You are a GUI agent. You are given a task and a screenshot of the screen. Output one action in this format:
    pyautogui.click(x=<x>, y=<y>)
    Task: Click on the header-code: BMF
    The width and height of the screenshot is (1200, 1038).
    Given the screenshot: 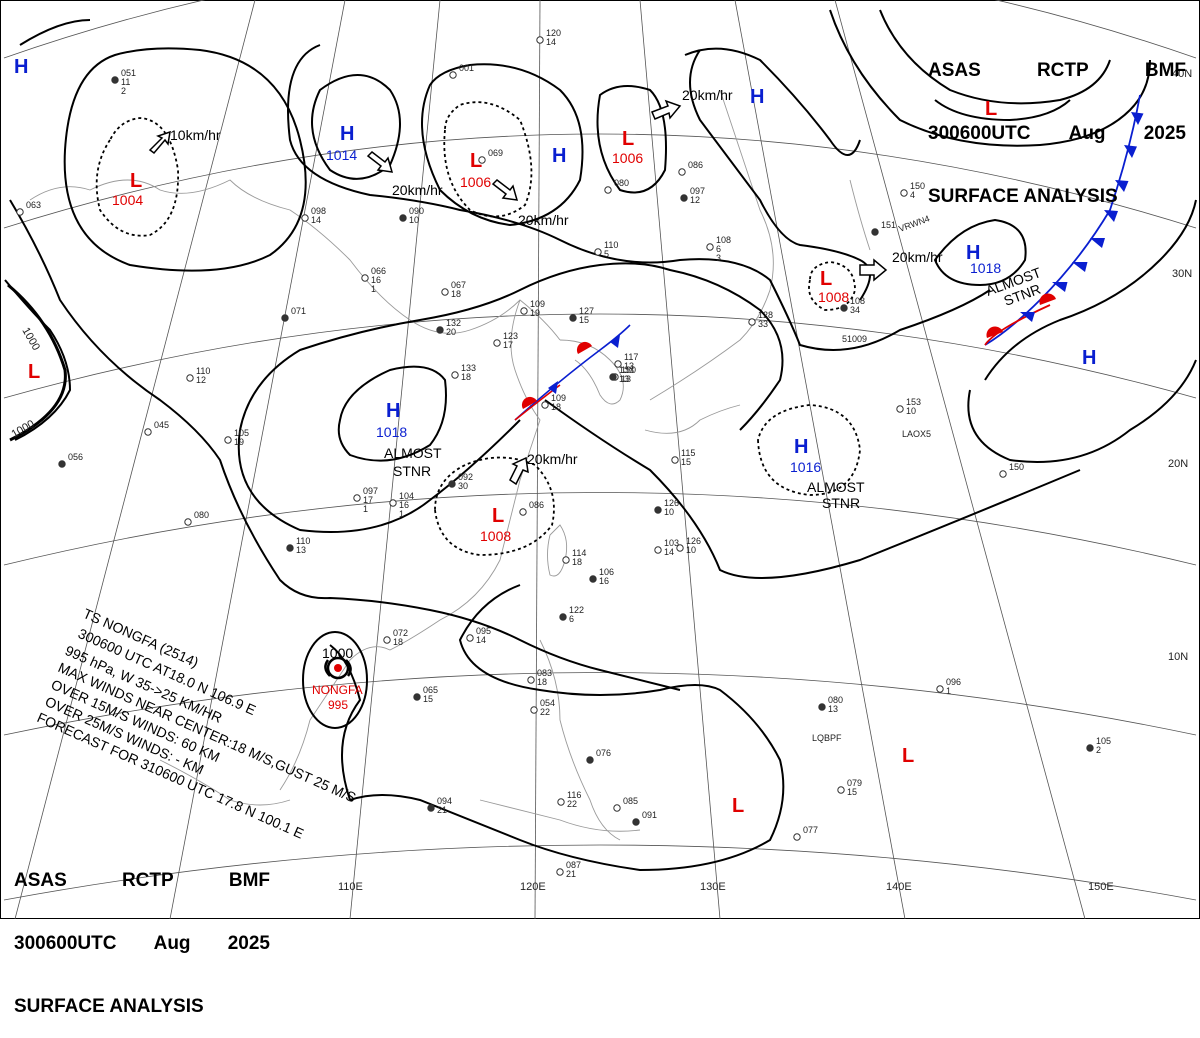 What is the action you would take?
    pyautogui.click(x=249, y=880)
    